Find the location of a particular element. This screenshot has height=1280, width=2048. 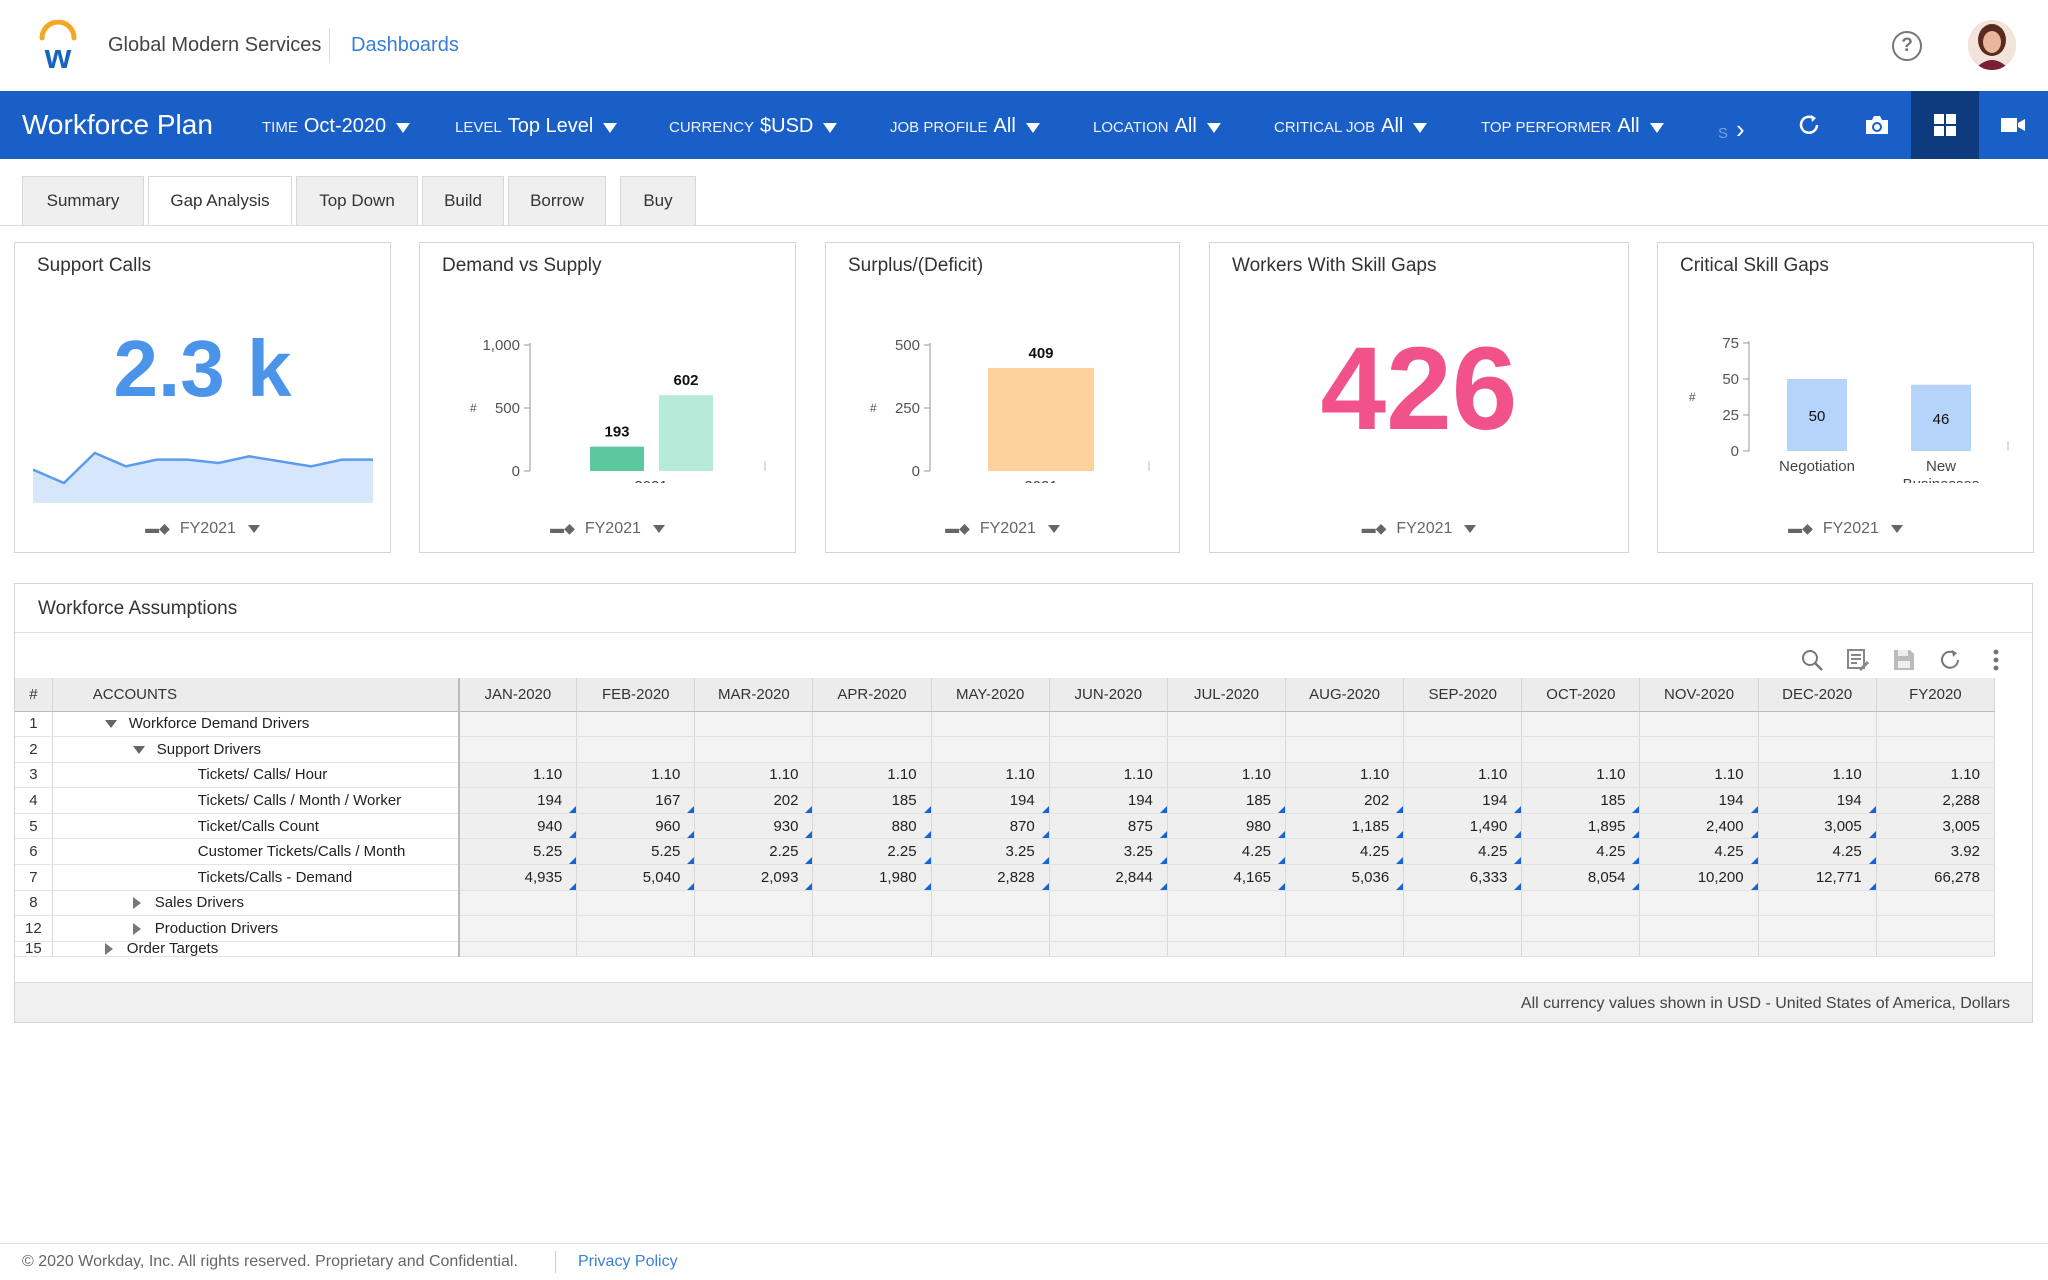

tab-buy: Buy is located at coordinates (658, 201).